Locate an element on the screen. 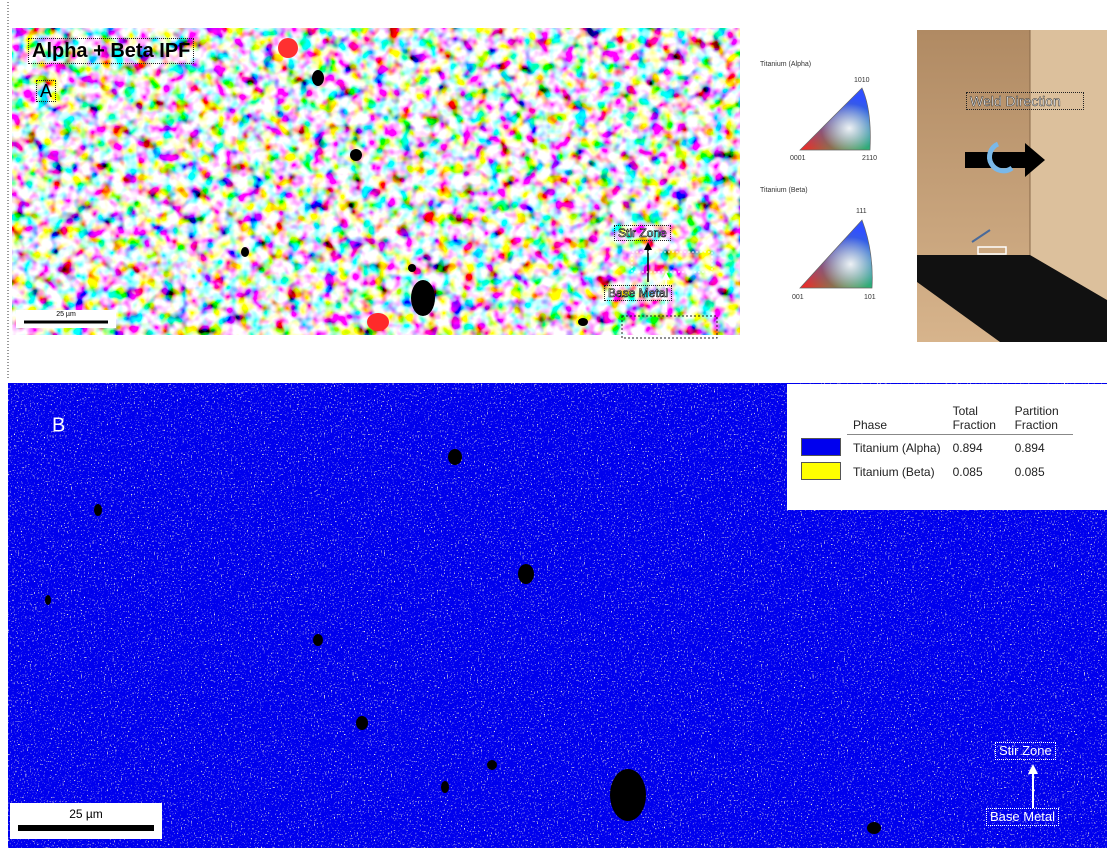  corner-label: 1010 is located at coordinates (862, 80).